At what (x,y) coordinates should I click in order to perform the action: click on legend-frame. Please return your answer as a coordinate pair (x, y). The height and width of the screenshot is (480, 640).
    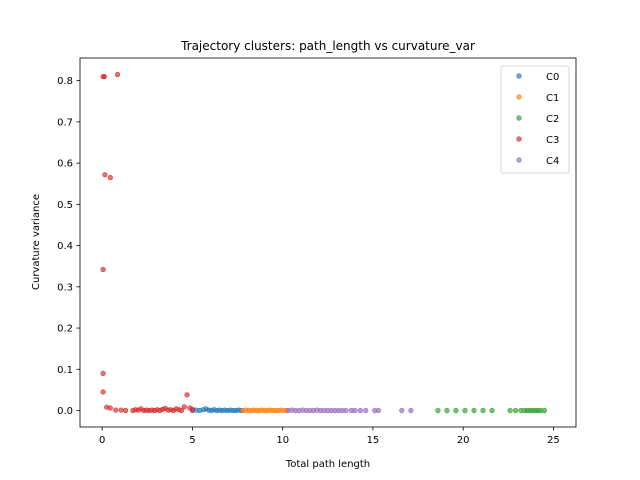
    Looking at the image, I should click on (535, 119).